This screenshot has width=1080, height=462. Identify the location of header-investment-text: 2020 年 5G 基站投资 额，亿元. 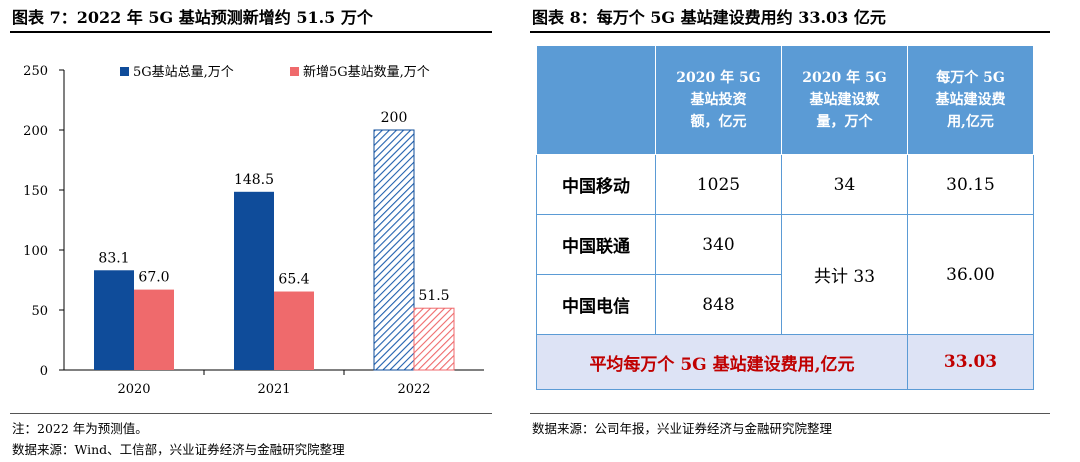
(718, 100).